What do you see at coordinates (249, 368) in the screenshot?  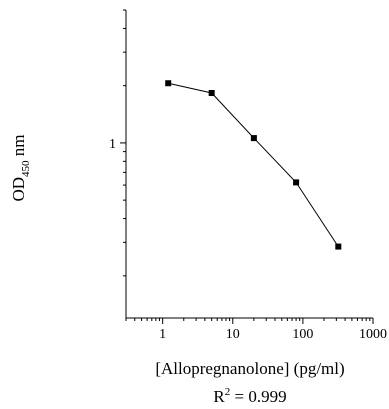 I see `x-axis-title: [Allopregnanolone] (pg/ml)` at bounding box center [249, 368].